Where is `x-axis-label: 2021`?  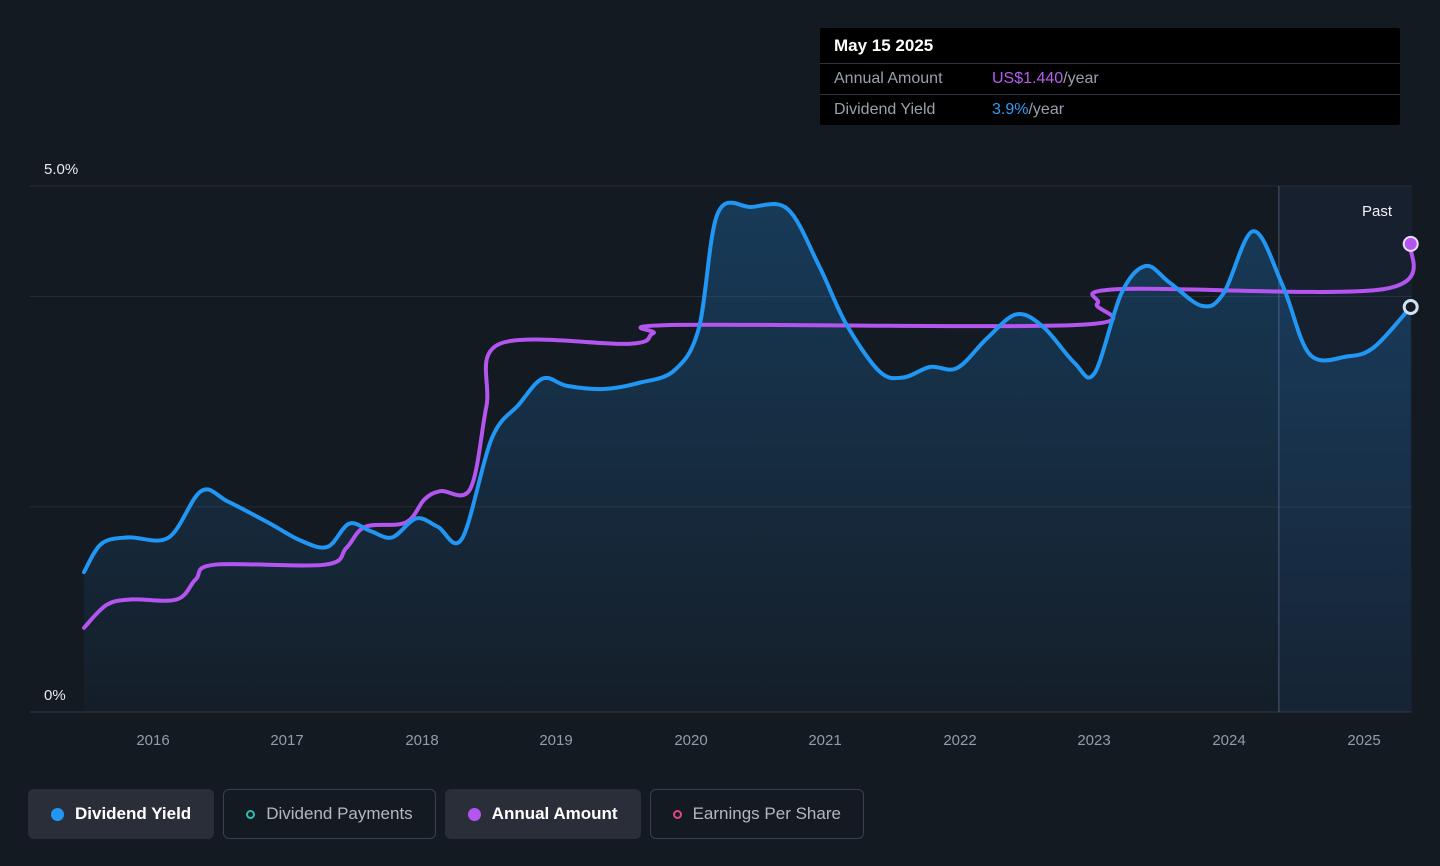 x-axis-label: 2021 is located at coordinates (825, 740).